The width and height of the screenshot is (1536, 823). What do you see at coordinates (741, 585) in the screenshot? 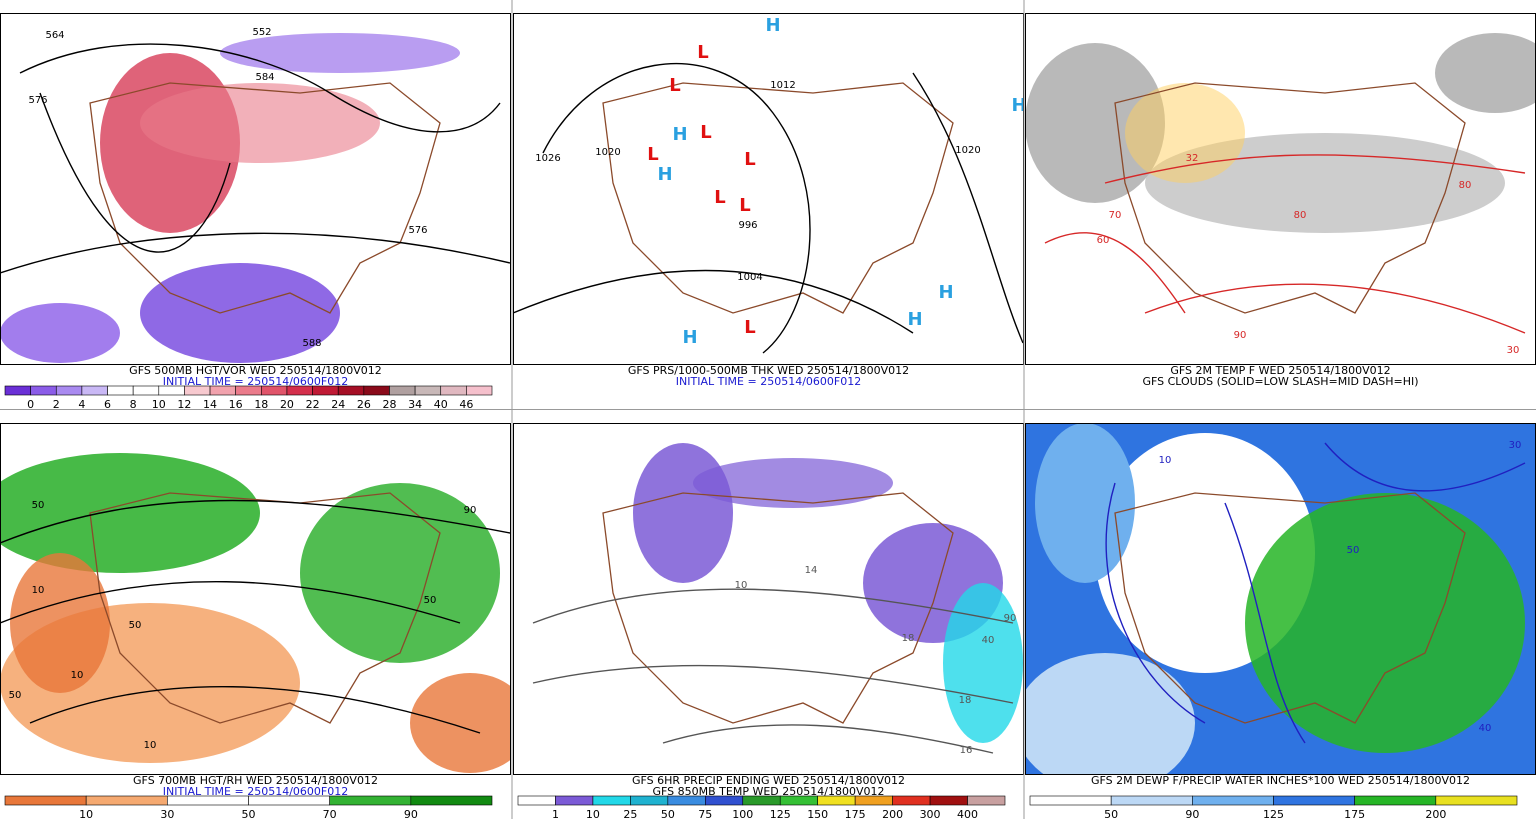
I see `contour-label: 10` at bounding box center [741, 585].